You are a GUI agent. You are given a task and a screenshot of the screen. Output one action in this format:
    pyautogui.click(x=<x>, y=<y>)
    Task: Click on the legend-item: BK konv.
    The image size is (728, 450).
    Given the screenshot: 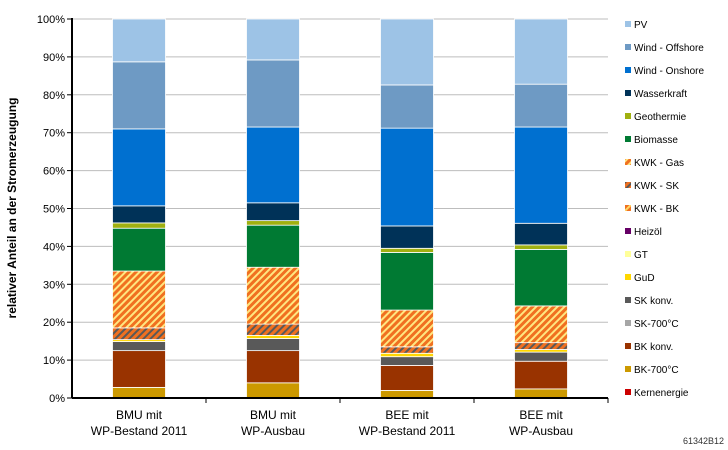 What is the action you would take?
    pyautogui.click(x=649, y=347)
    